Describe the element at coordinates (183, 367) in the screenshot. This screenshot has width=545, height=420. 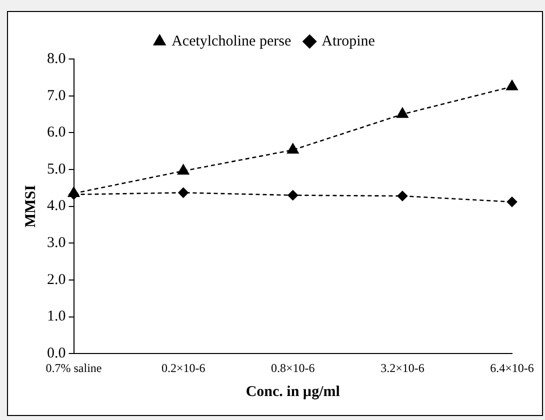
I see `x-tick-label: 0.2×10⁻⁶` at that location.